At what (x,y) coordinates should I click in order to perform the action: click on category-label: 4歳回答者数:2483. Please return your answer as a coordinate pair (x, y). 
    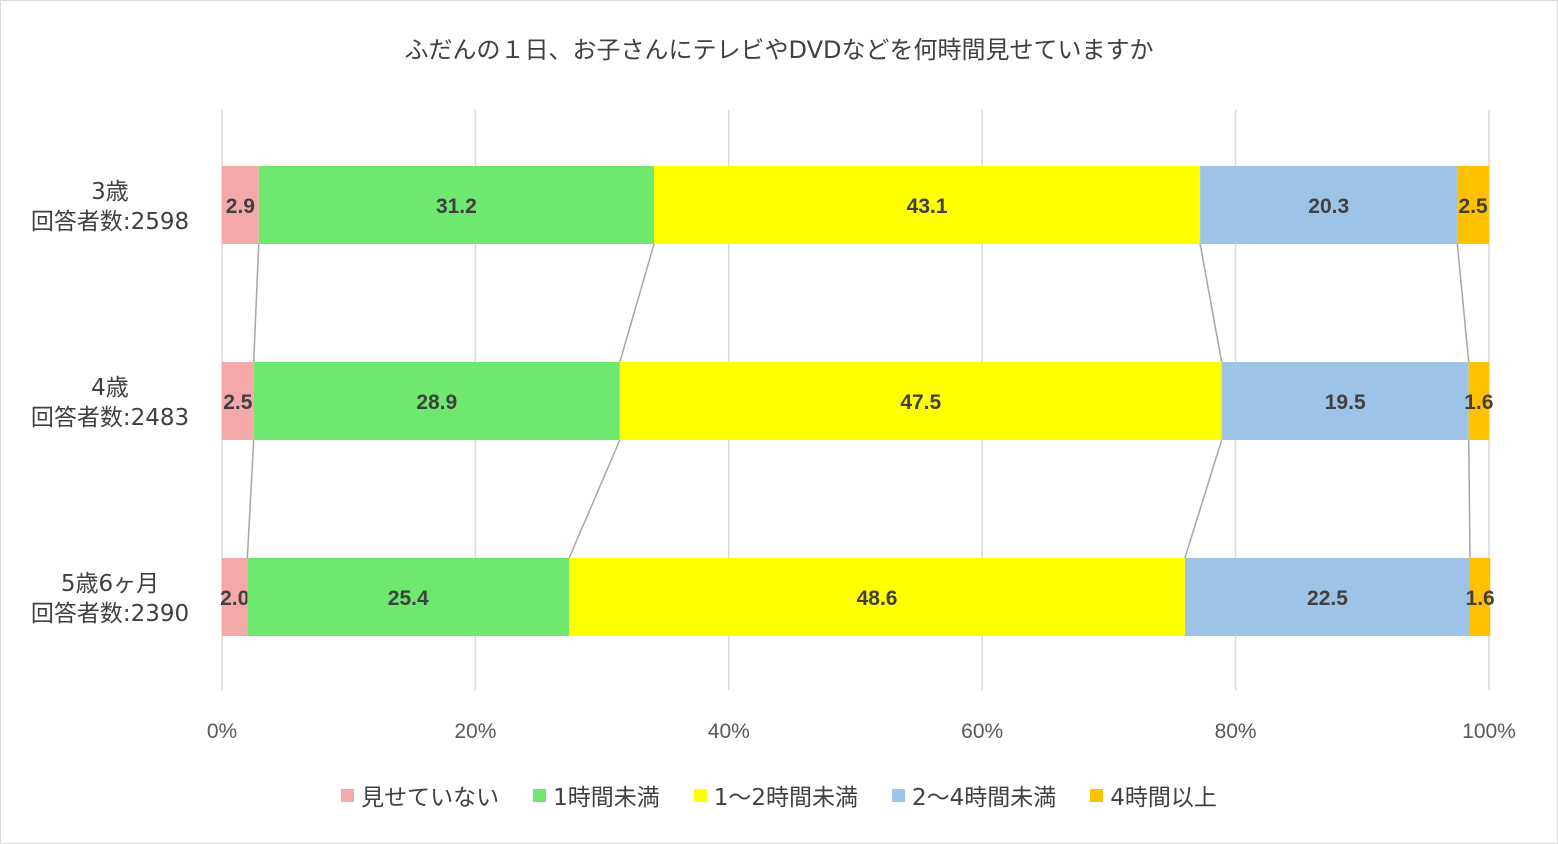
    Looking at the image, I should click on (110, 403).